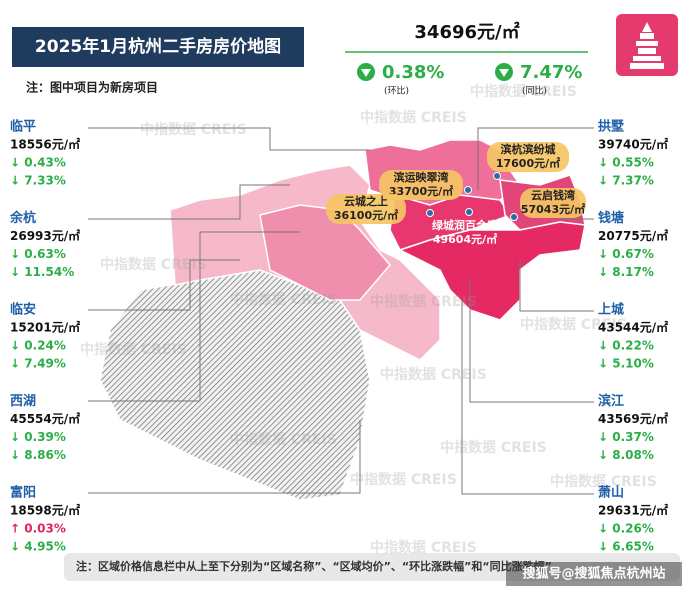  Describe the element at coordinates (366, 215) in the screenshot. I see `project-price: 36100元/㎡` at that location.